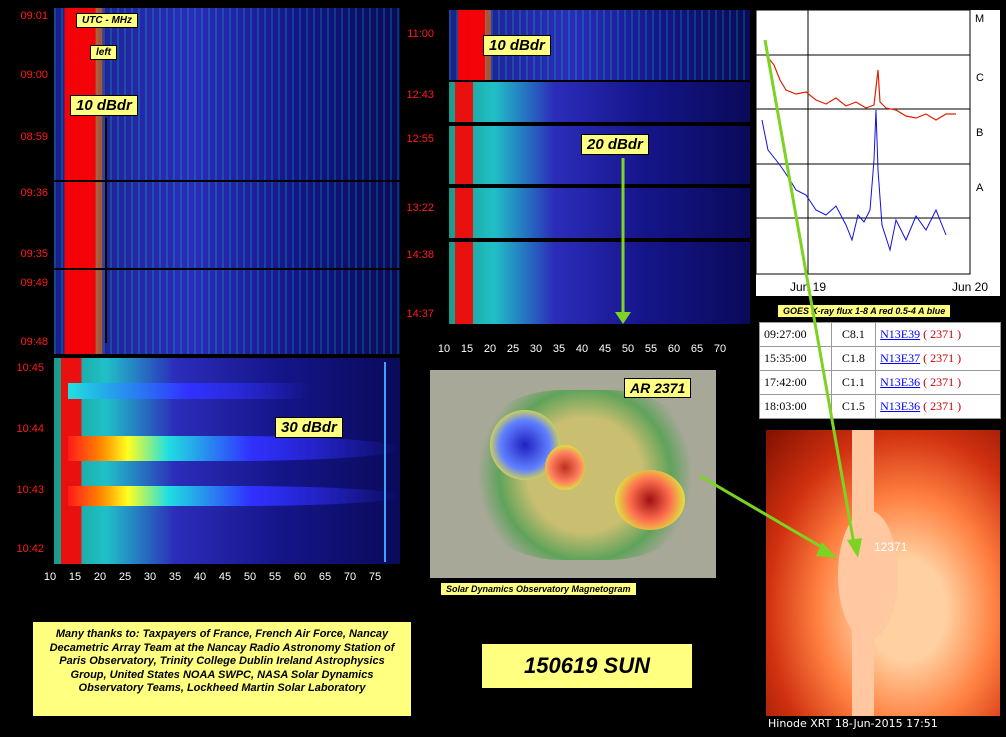 Image resolution: width=1006 pixels, height=737 pixels. Describe the element at coordinates (980, 19) in the screenshot. I see `class-label: M` at that location.